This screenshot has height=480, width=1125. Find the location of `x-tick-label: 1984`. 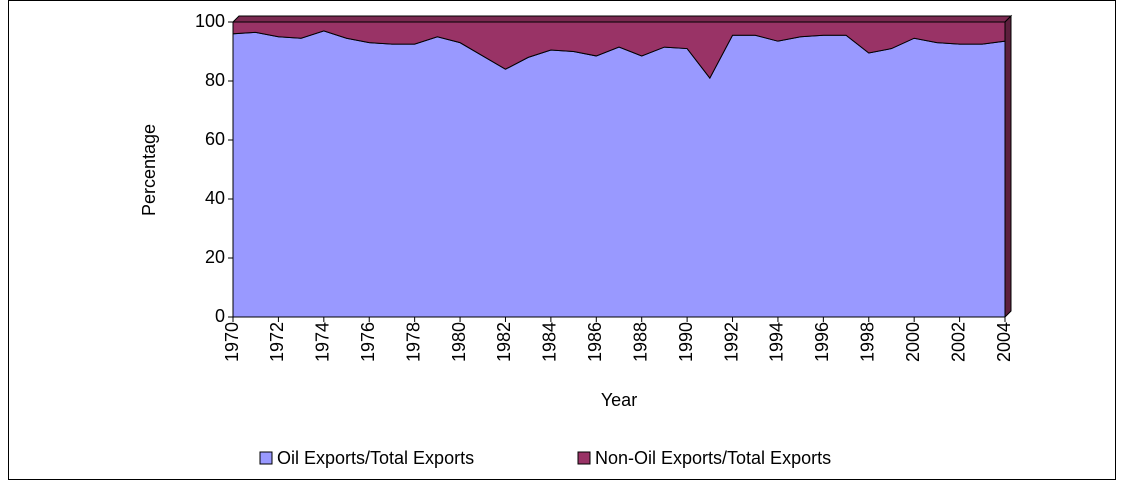

x-tick-label: 1984 is located at coordinates (550, 342).